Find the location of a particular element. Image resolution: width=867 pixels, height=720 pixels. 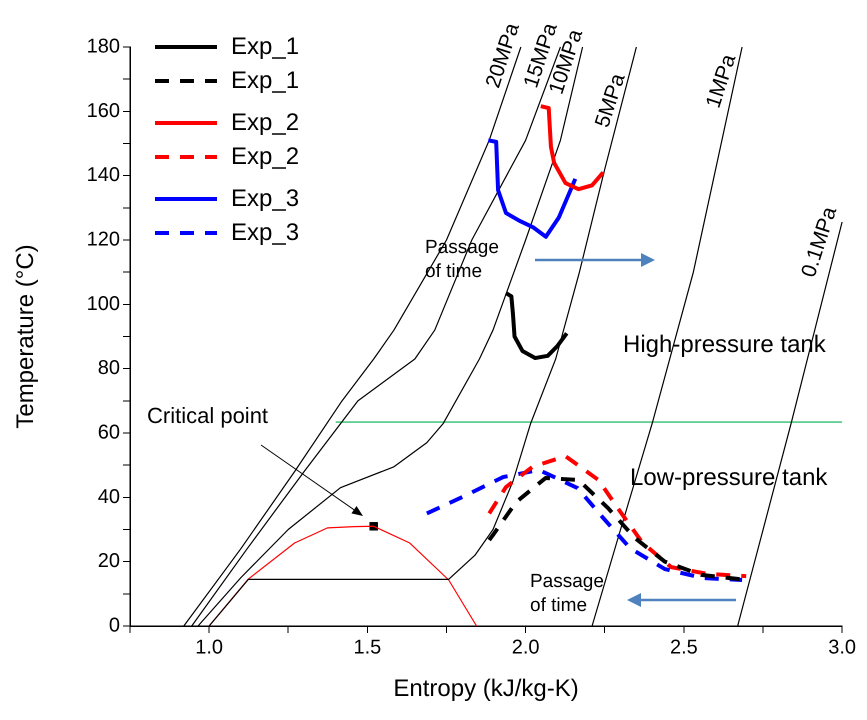

y-tick-label: 60 is located at coordinates (109, 433).